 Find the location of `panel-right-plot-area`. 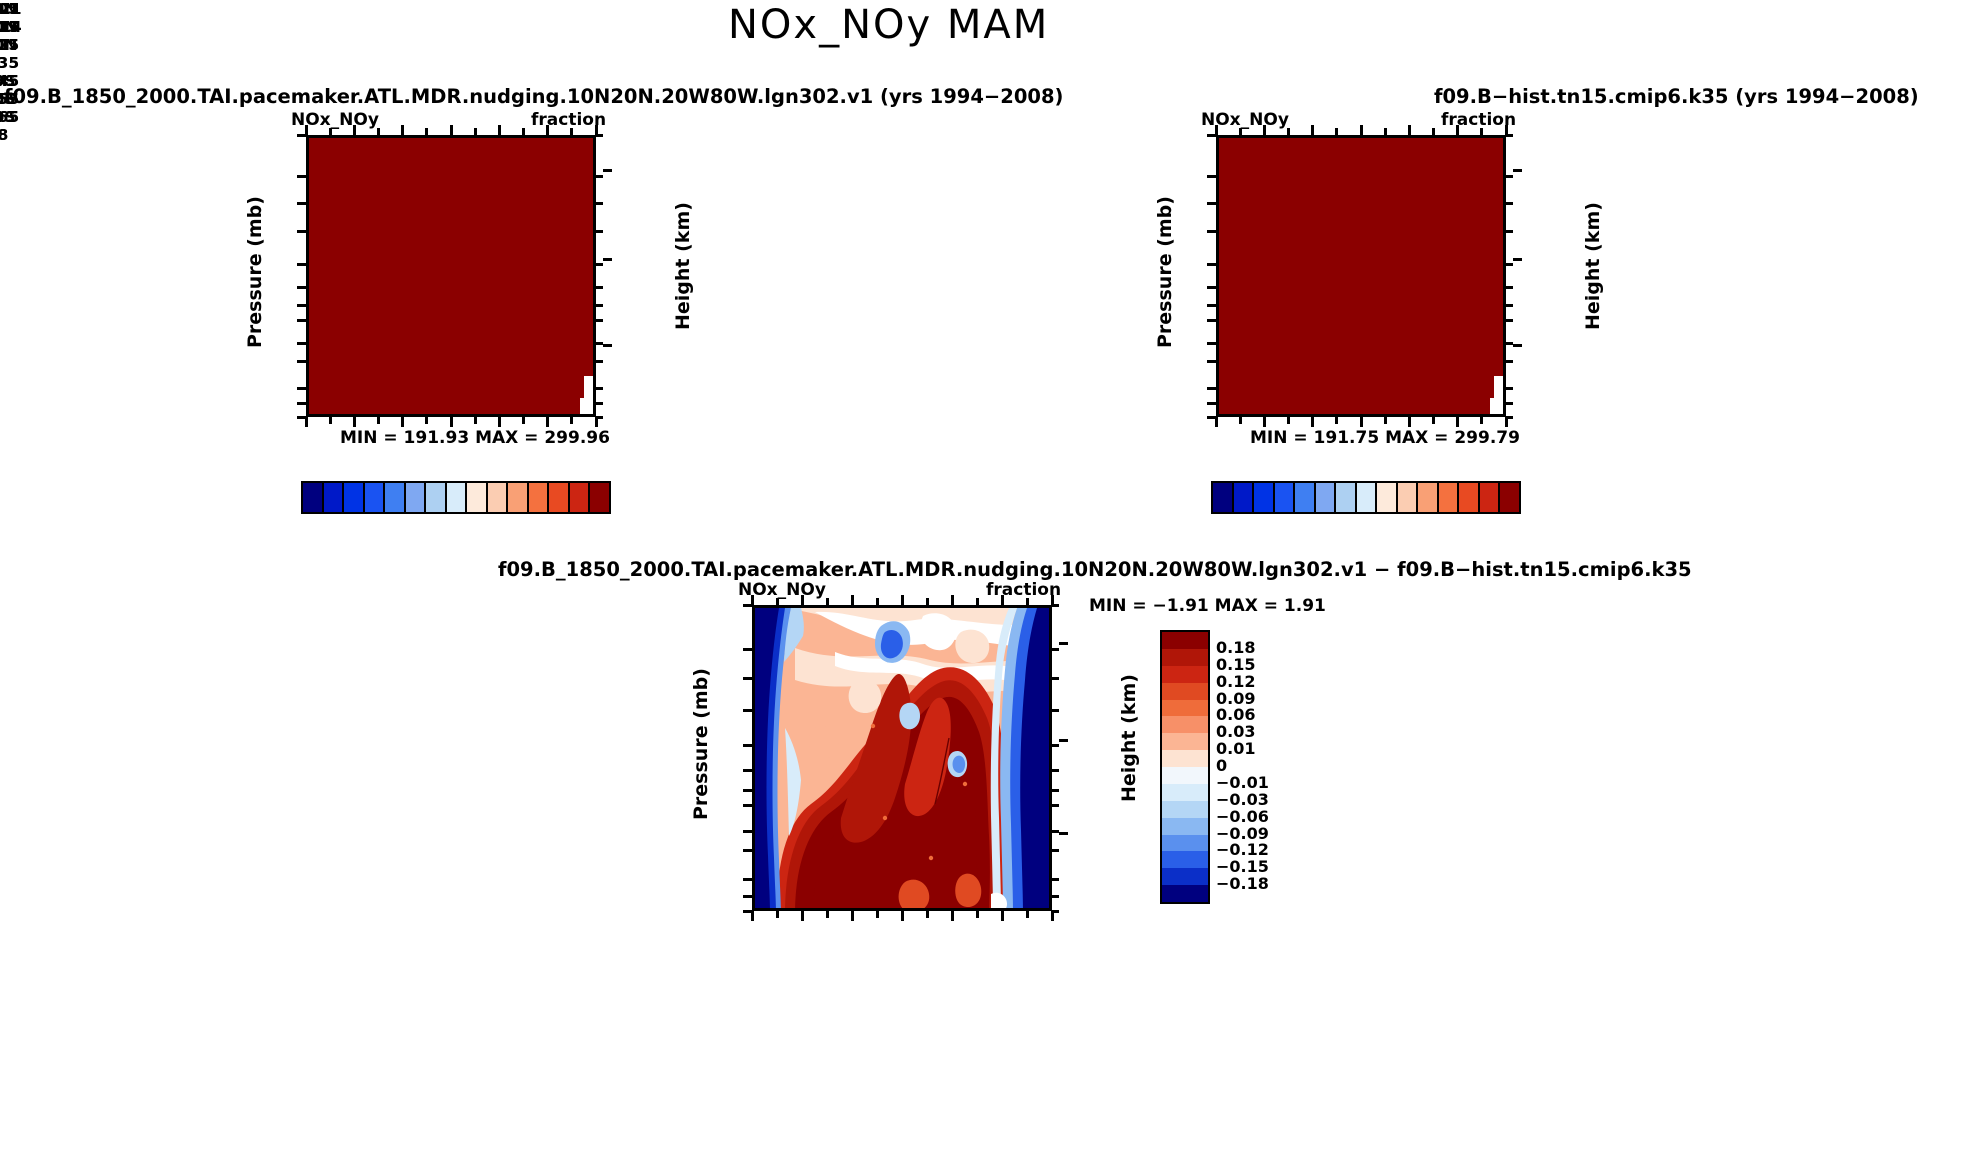

panel-right-plot-area is located at coordinates (1361, 276).